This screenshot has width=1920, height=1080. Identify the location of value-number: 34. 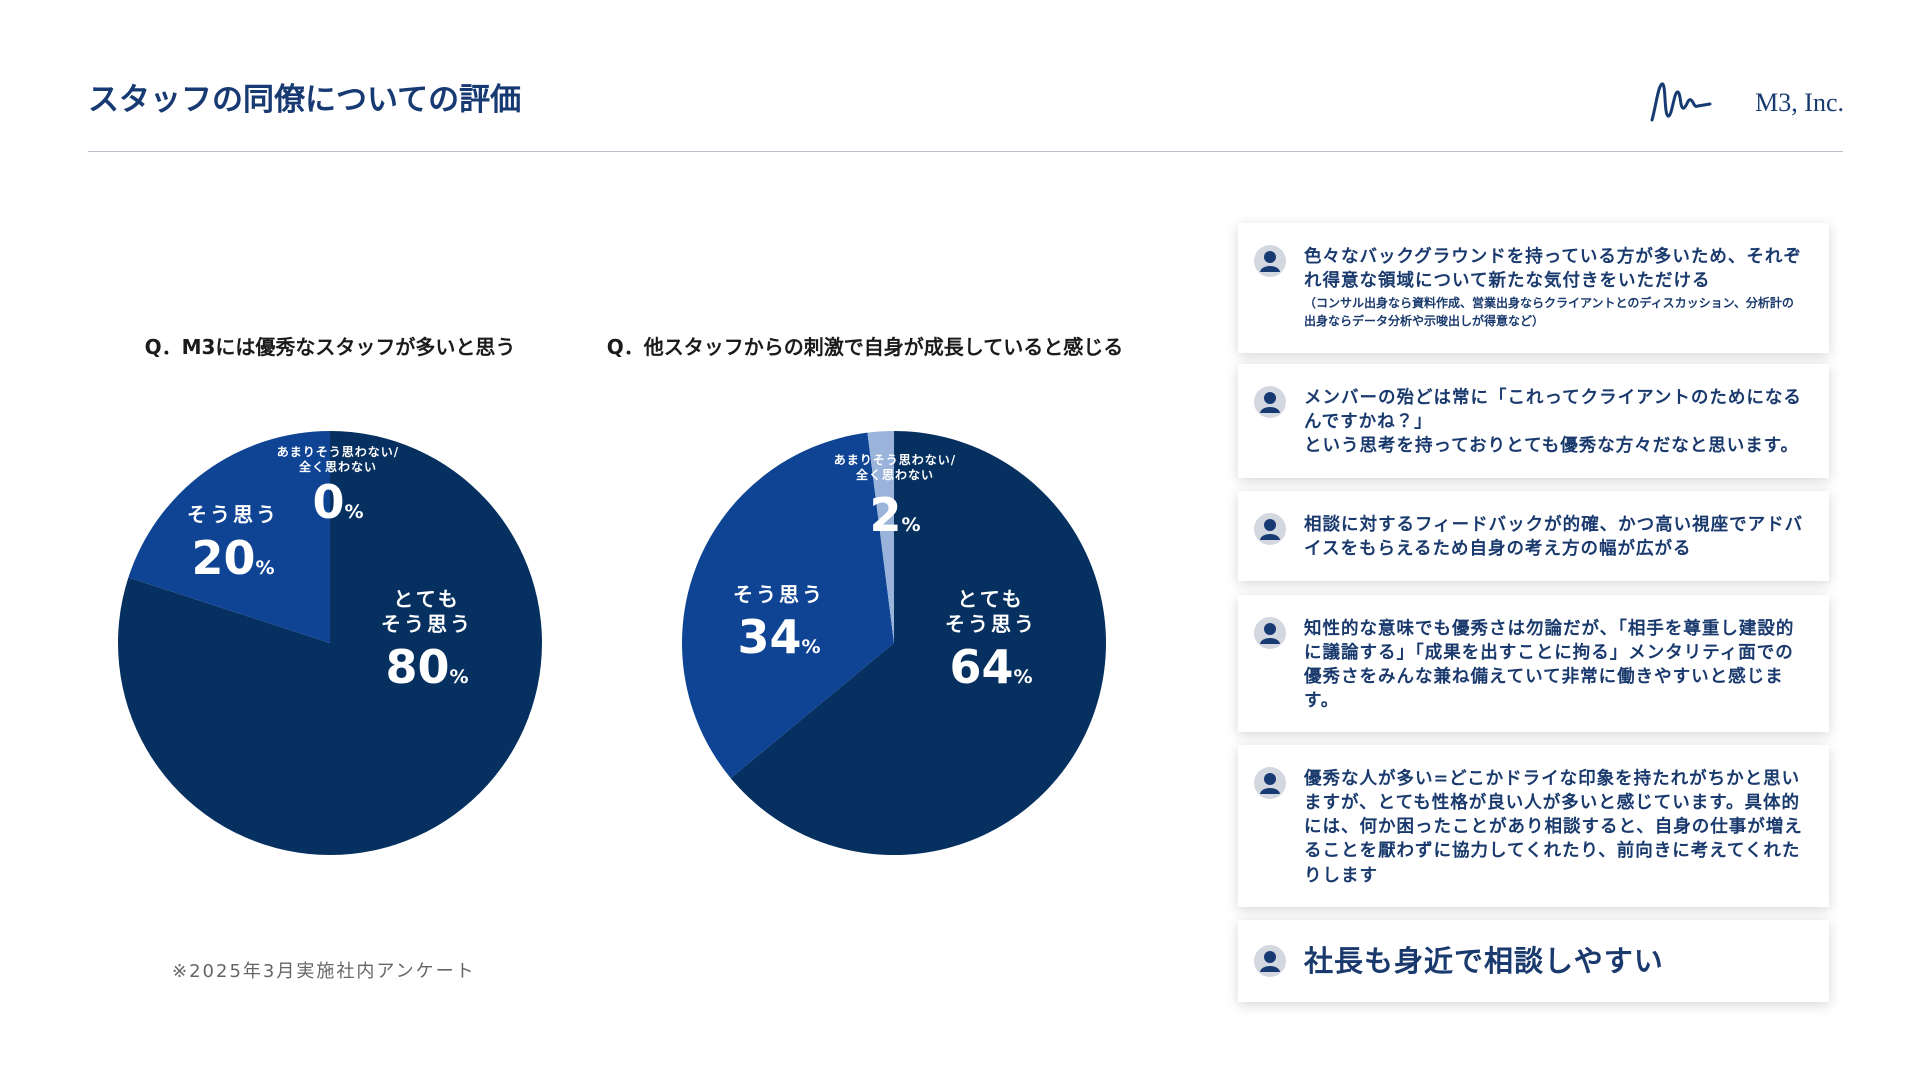
(769, 637).